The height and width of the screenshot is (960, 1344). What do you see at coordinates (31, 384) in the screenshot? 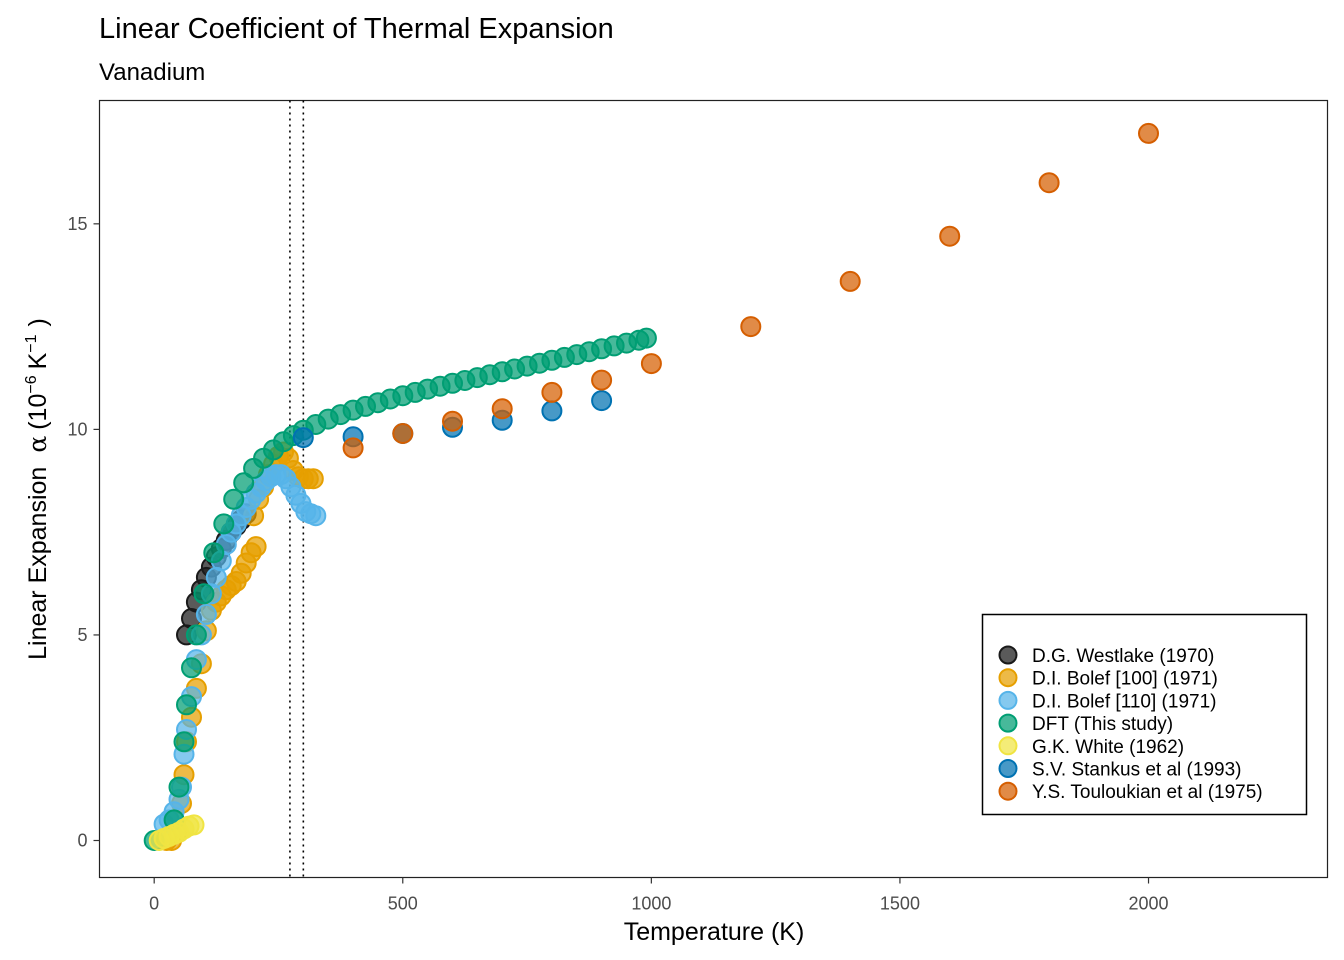
I see `y-axis-label-unit-exp1: −6` at bounding box center [31, 384].